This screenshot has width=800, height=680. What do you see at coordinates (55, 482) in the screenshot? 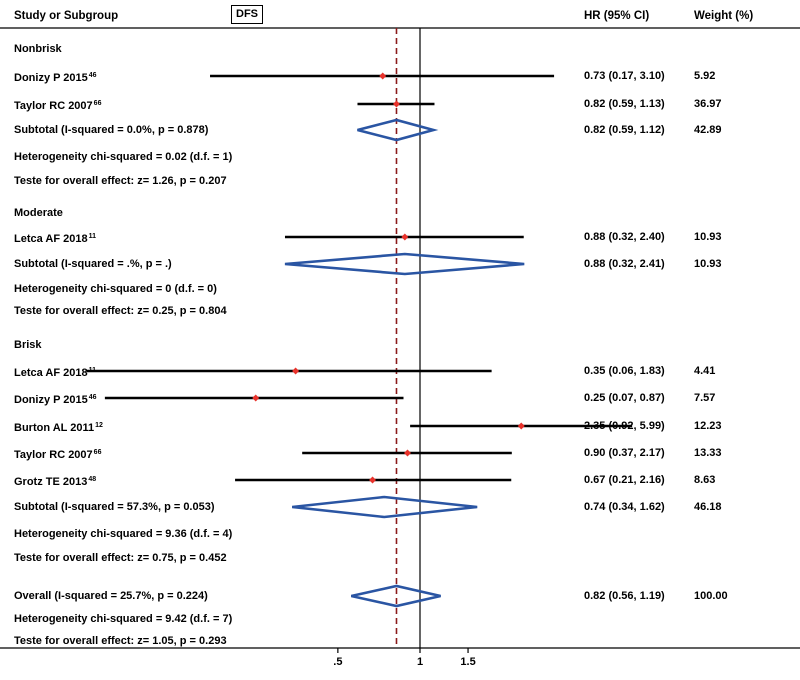
I see `study-label: Grotz TE 201348` at bounding box center [55, 482].